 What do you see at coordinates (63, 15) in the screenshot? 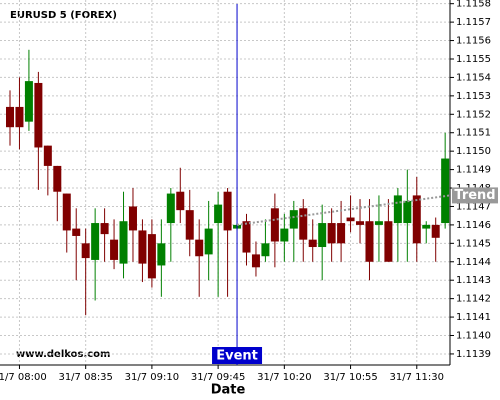
I see `chart-title: EURUSD 5 (FOREX)` at bounding box center [63, 15].